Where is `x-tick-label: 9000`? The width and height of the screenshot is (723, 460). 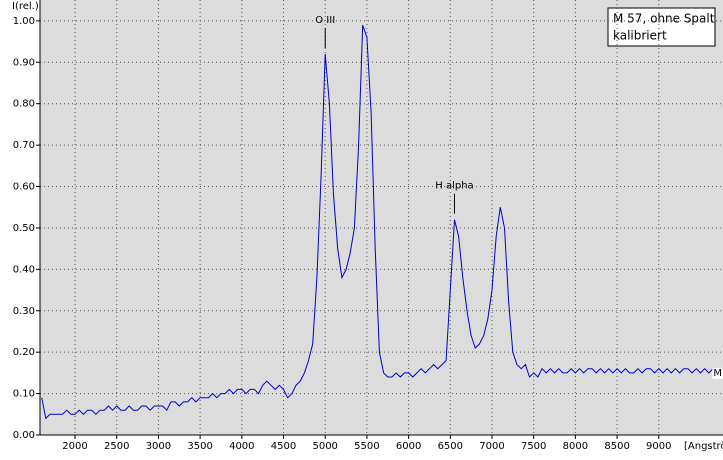 x-tick-label: 9000 is located at coordinates (658, 446).